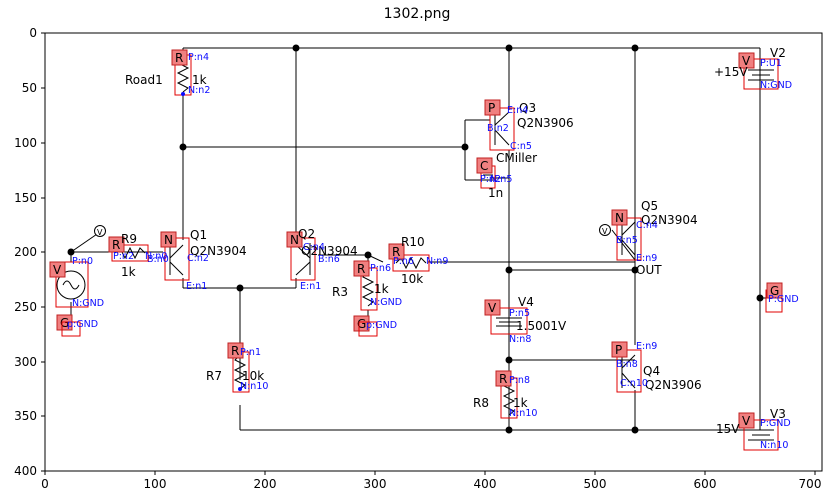 The width and height of the screenshot is (834, 504). Describe the element at coordinates (306, 234) in the screenshot. I see `svg-text: Q2` at that location.